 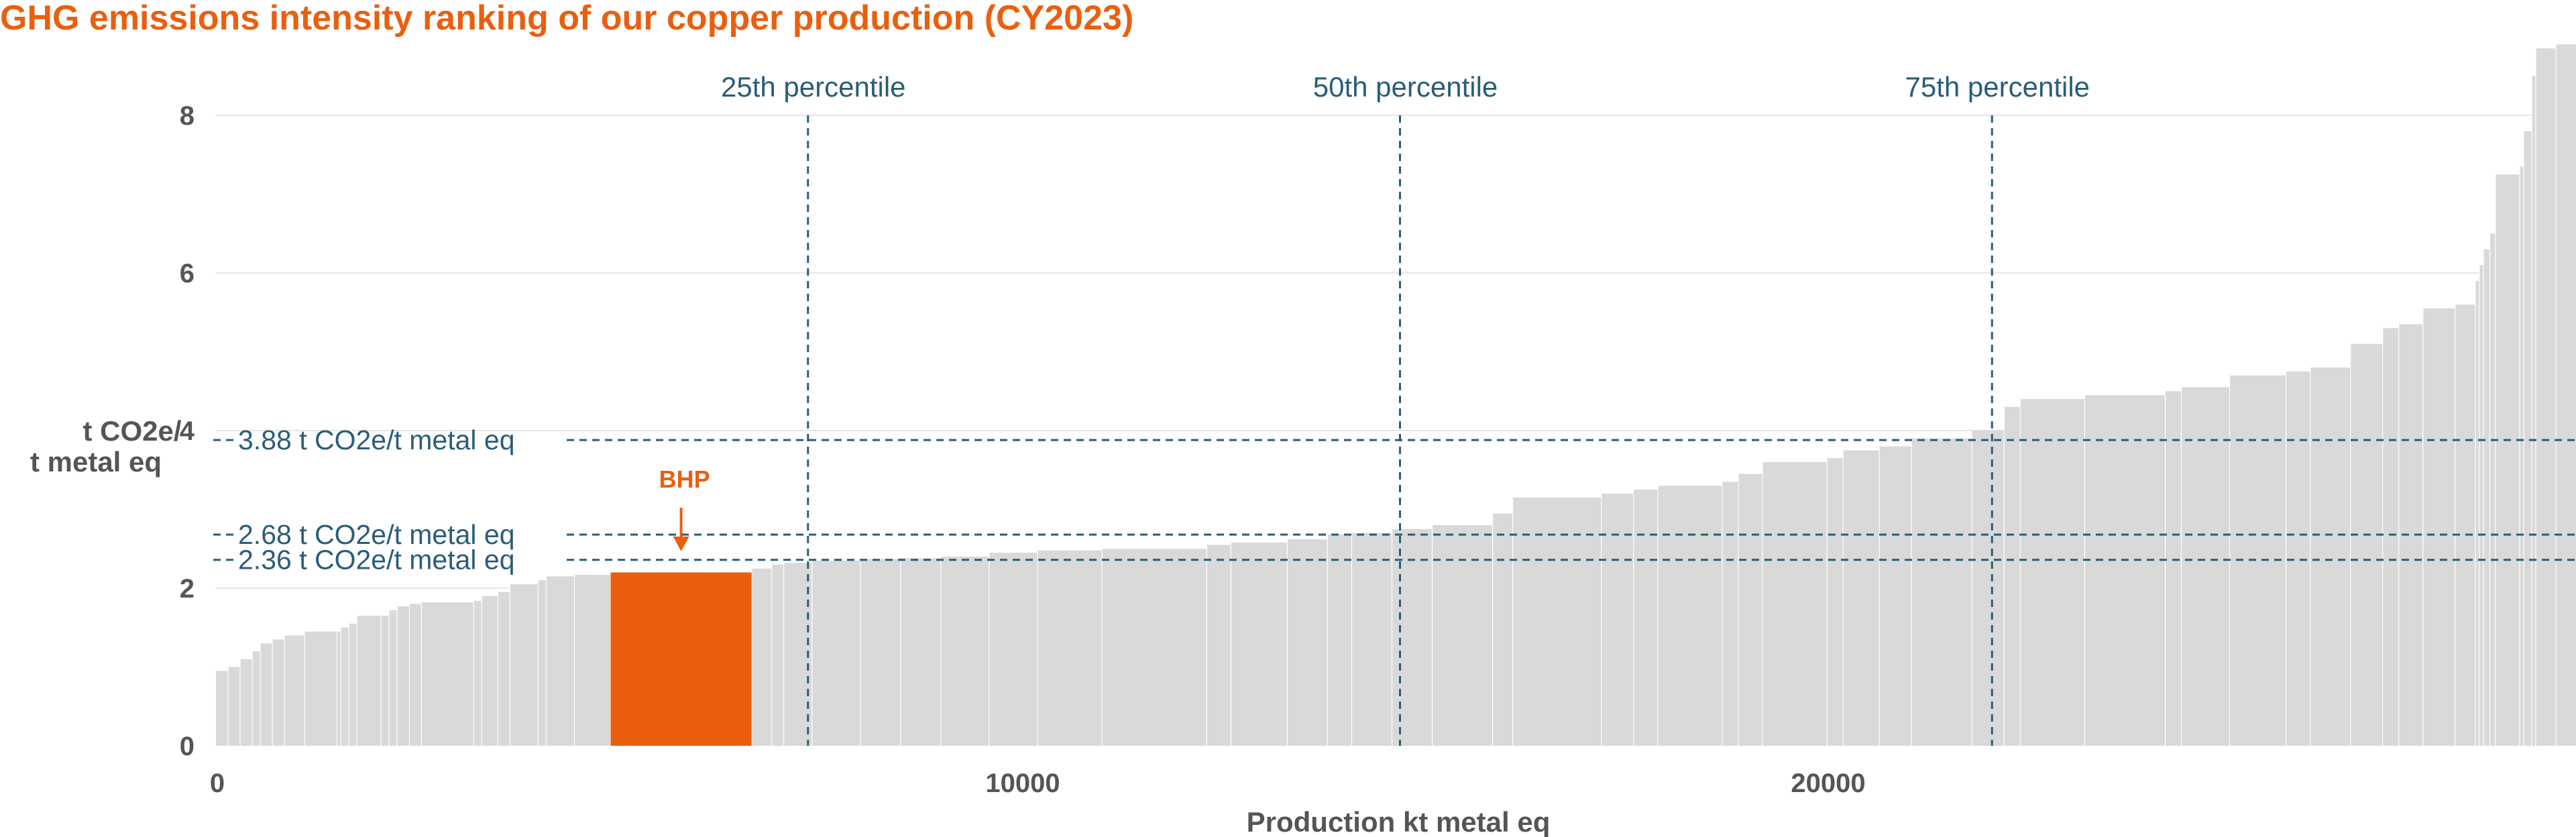 I want to click on bhp-highlight: BHP, so click(x=681, y=605).